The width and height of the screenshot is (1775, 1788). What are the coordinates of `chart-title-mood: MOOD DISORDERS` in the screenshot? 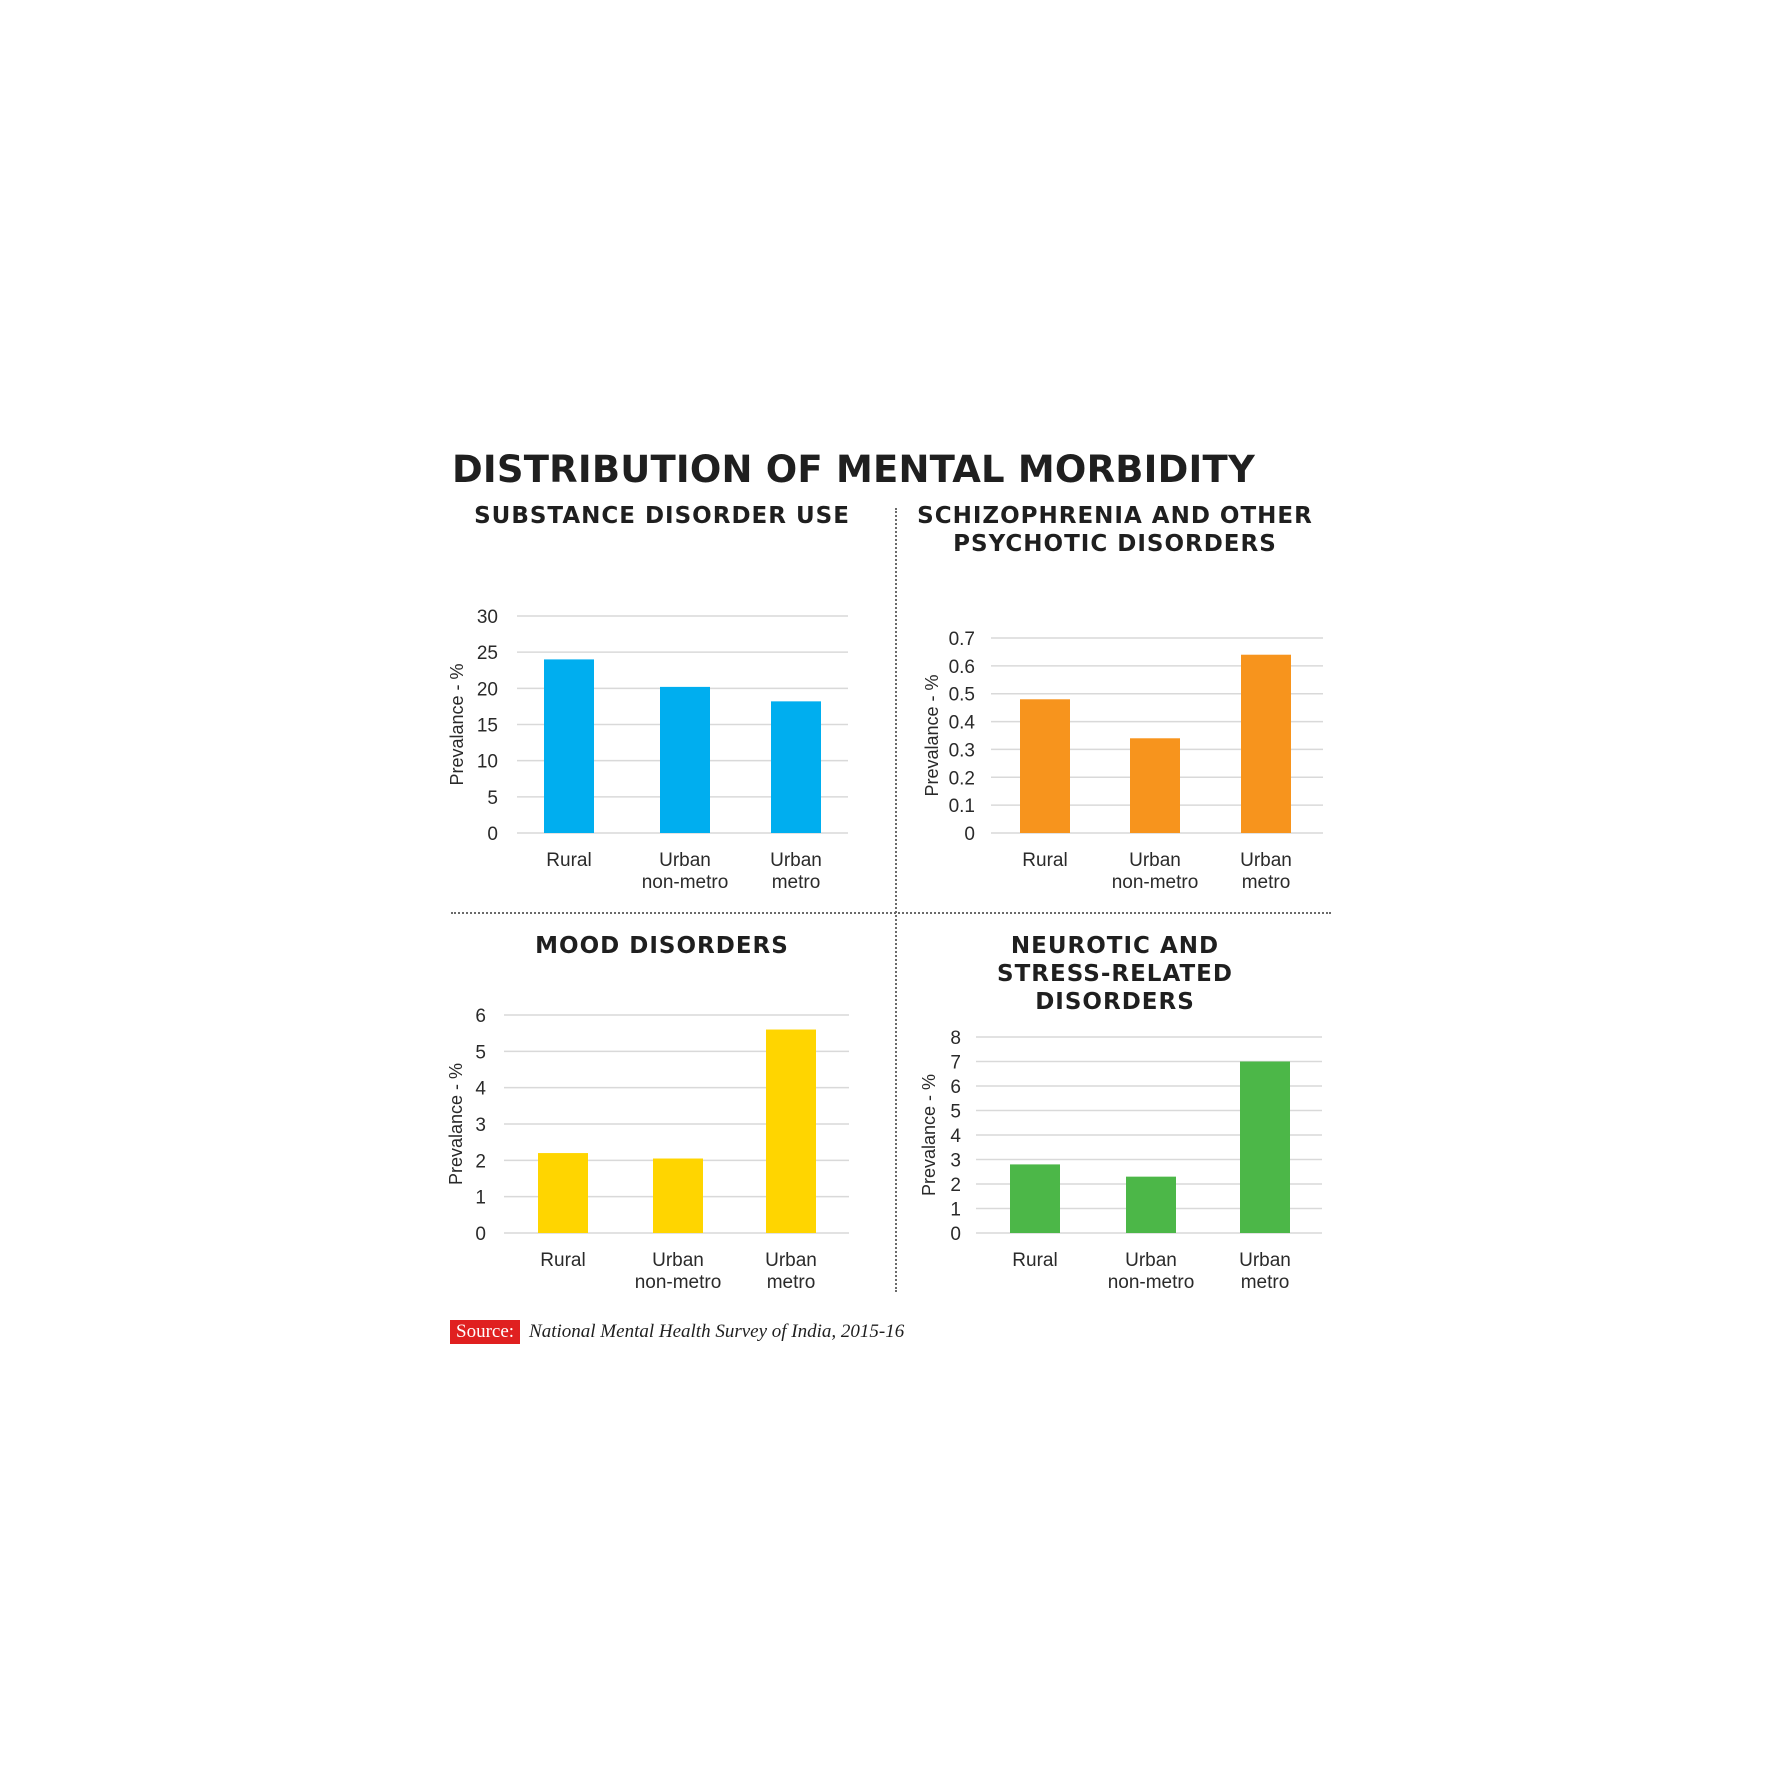 It's located at (662, 946).